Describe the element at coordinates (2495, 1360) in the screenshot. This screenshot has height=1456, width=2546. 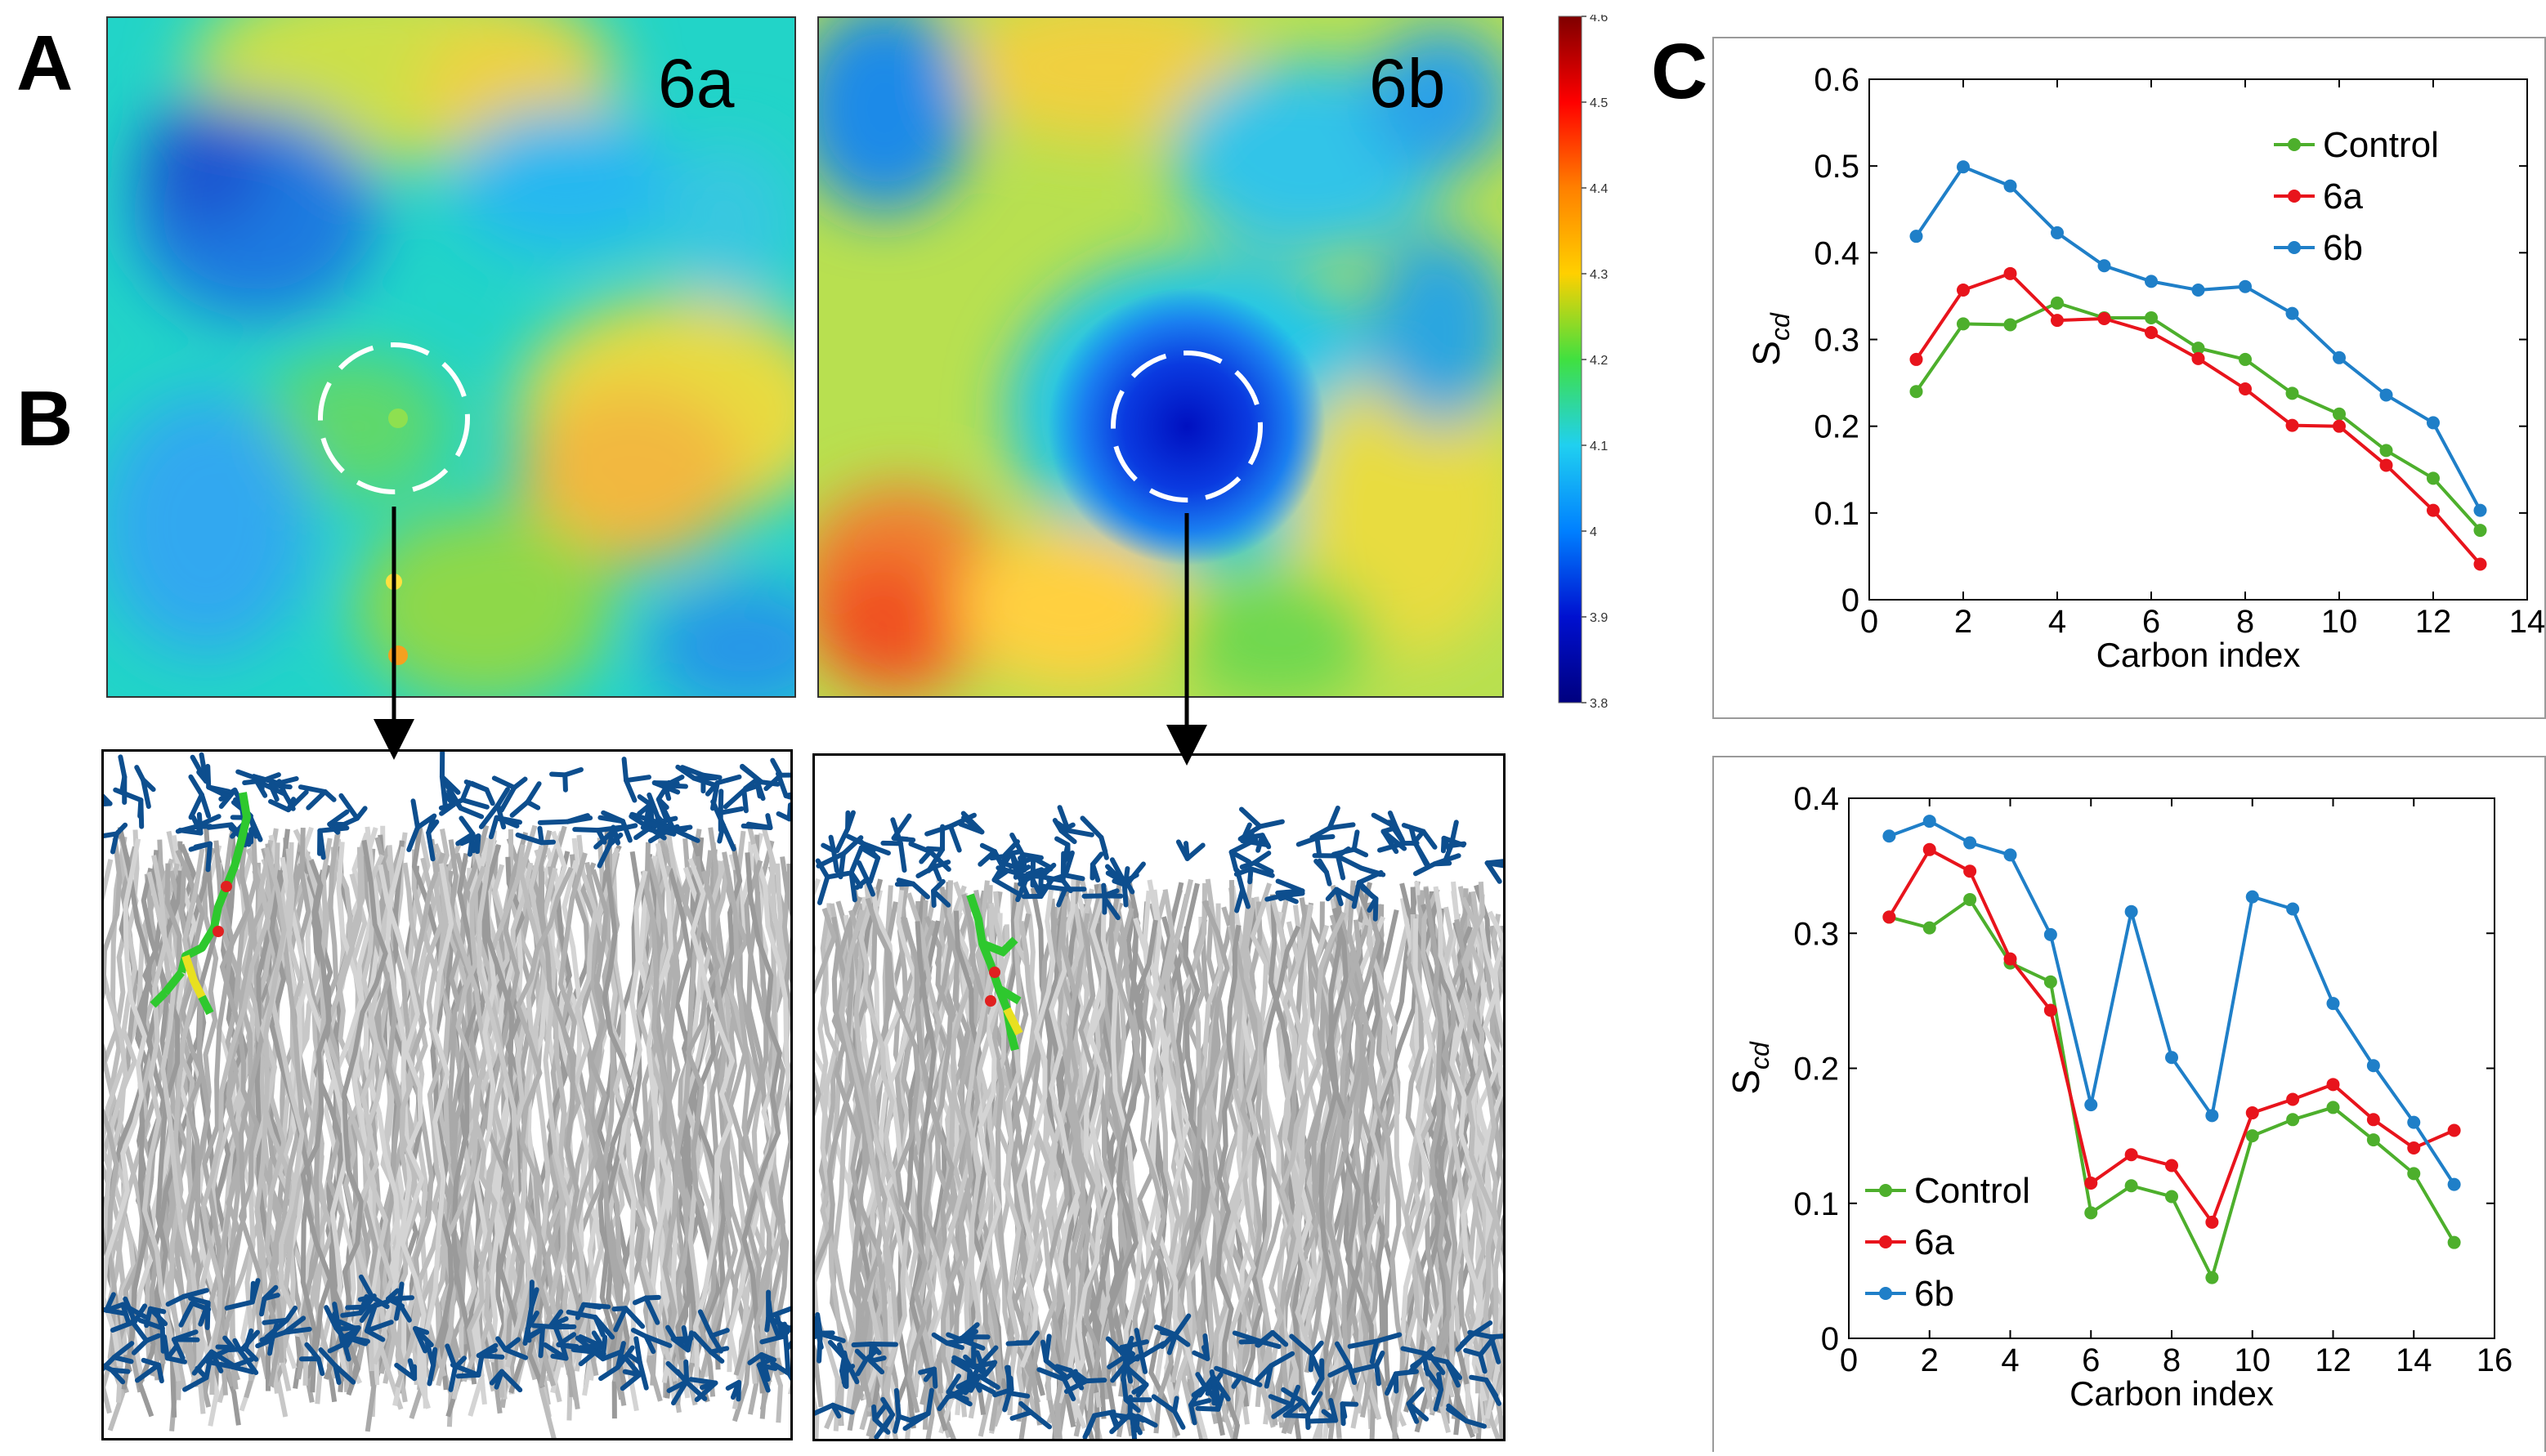
I see `x-tick-label: 16` at that location.